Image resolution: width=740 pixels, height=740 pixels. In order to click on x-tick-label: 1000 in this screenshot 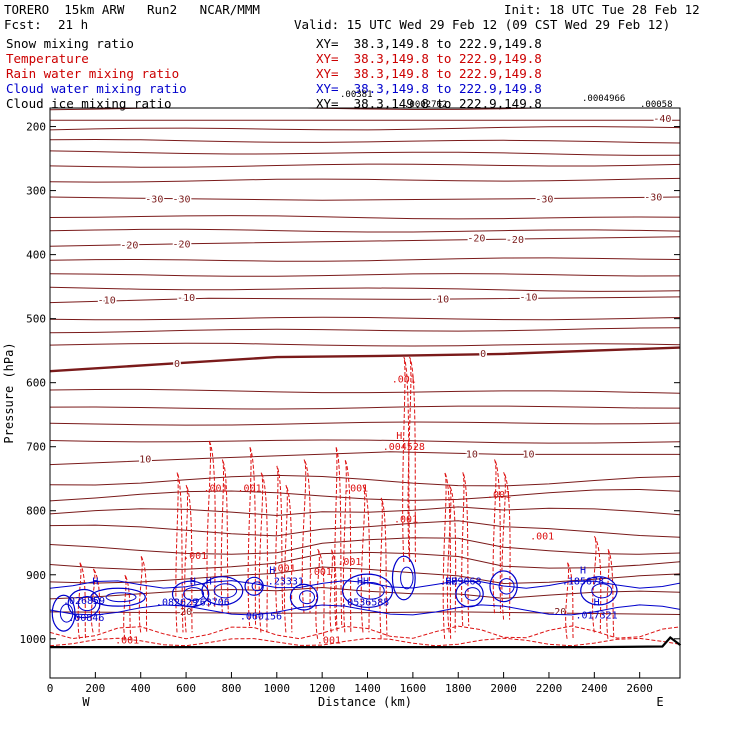, I will do `click(277, 688)`.